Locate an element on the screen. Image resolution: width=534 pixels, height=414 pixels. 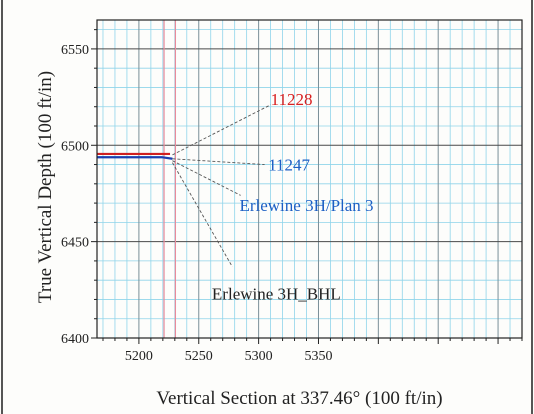
annotation-label: Erlewine 3H_BHL is located at coordinates (276, 293).